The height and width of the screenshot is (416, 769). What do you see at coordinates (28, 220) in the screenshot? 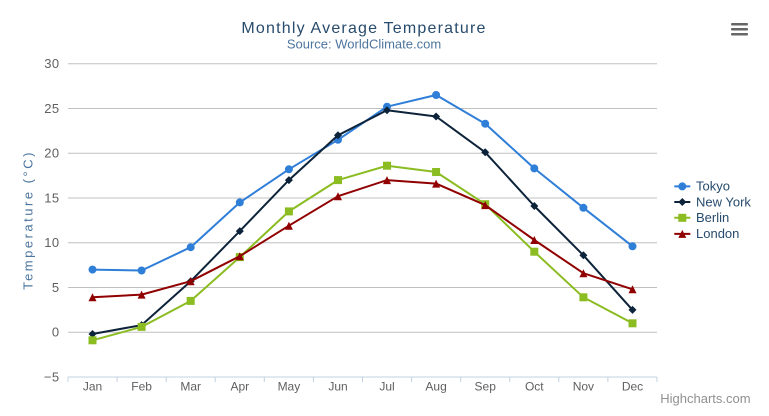
I see `svg-text: Temperature (°C)` at bounding box center [28, 220].